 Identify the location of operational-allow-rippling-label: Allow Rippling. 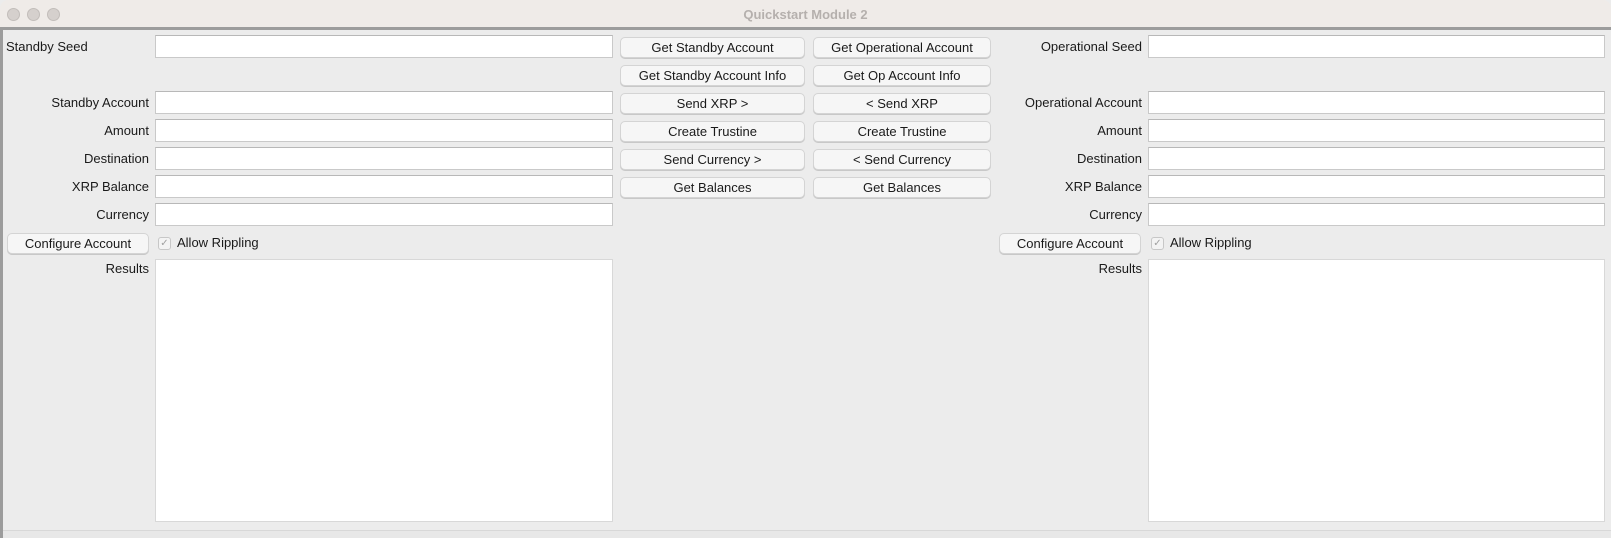
(1211, 242).